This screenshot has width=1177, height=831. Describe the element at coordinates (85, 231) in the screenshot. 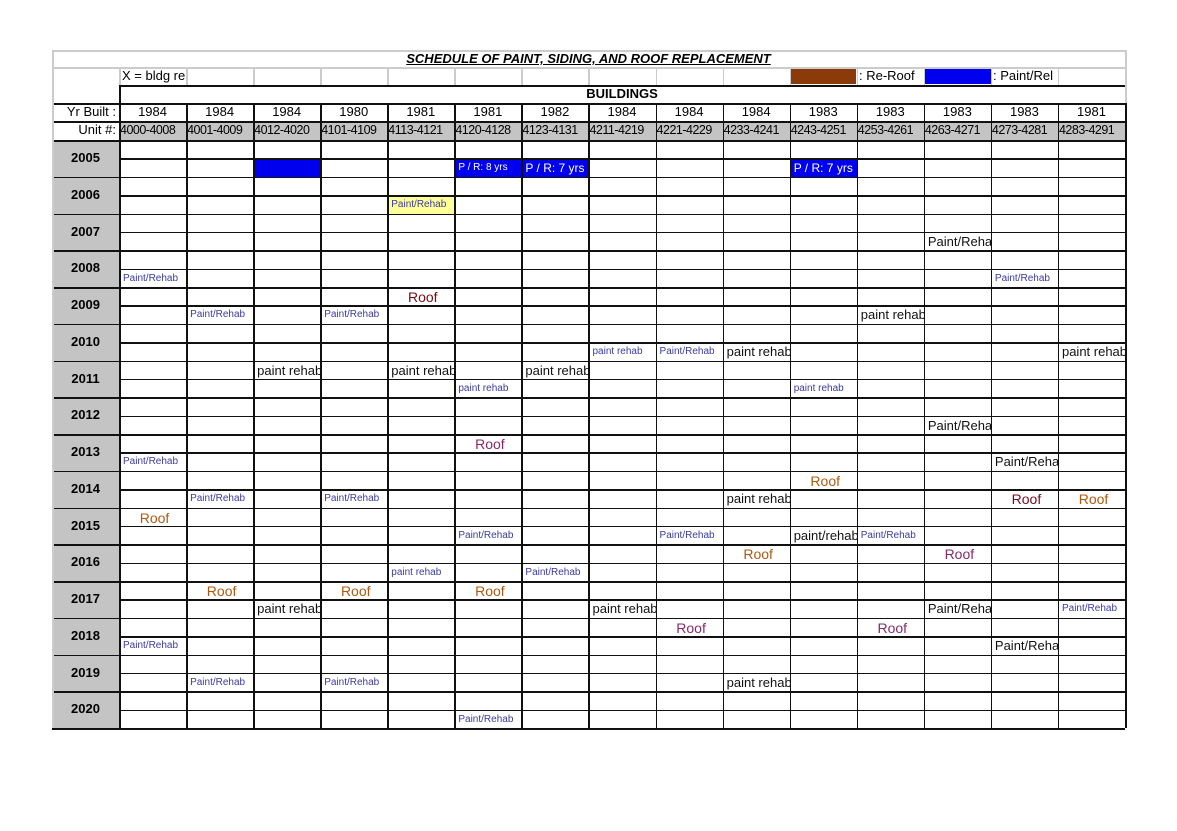

I see `year-label: 2007` at that location.